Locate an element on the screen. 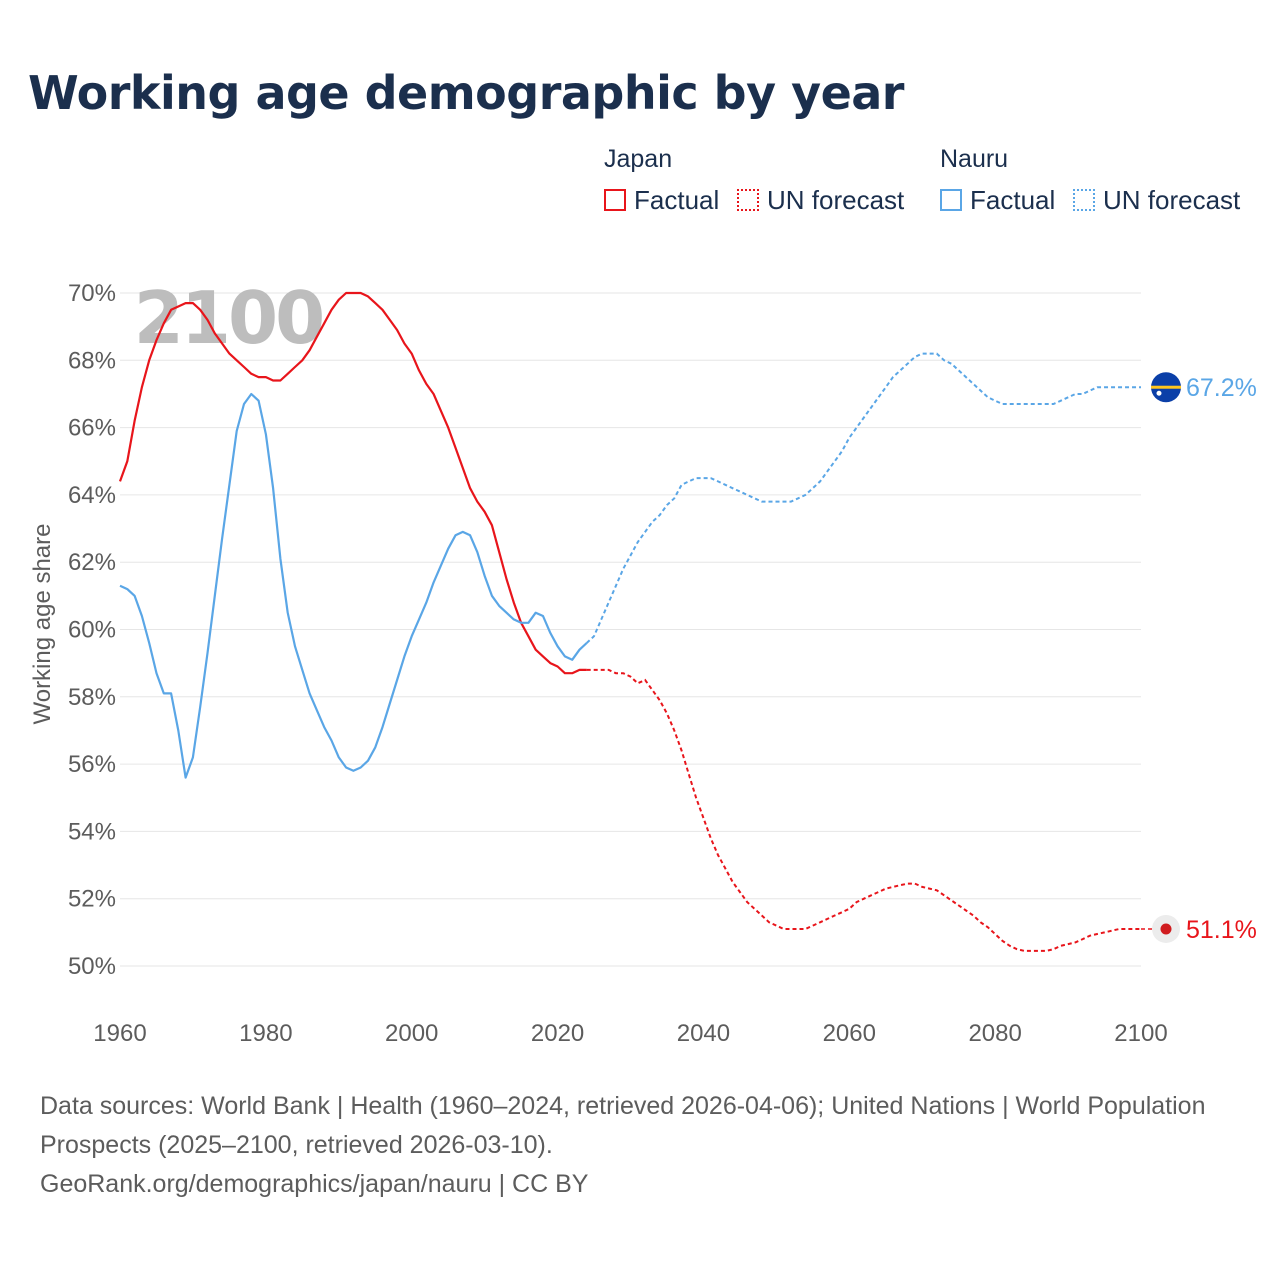 This screenshot has height=1280, width=1280. nauru-end-value: 67.2% is located at coordinates (1221, 388).